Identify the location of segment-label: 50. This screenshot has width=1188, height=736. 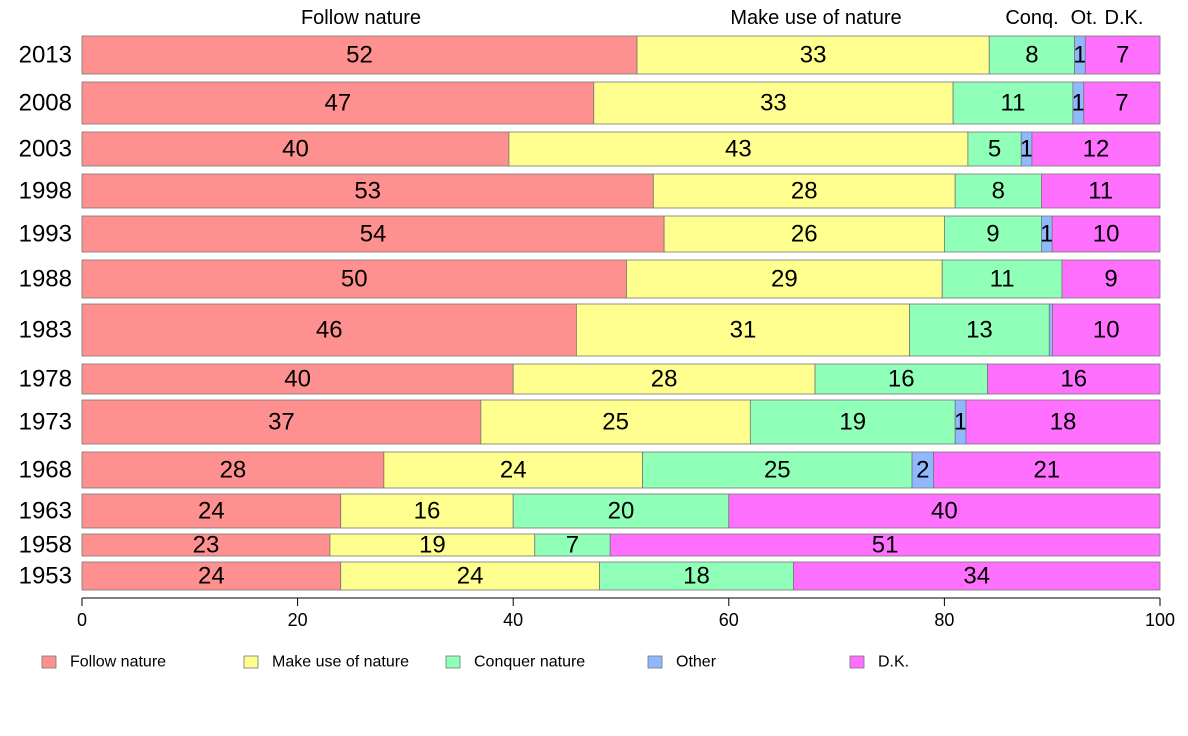
(354, 279).